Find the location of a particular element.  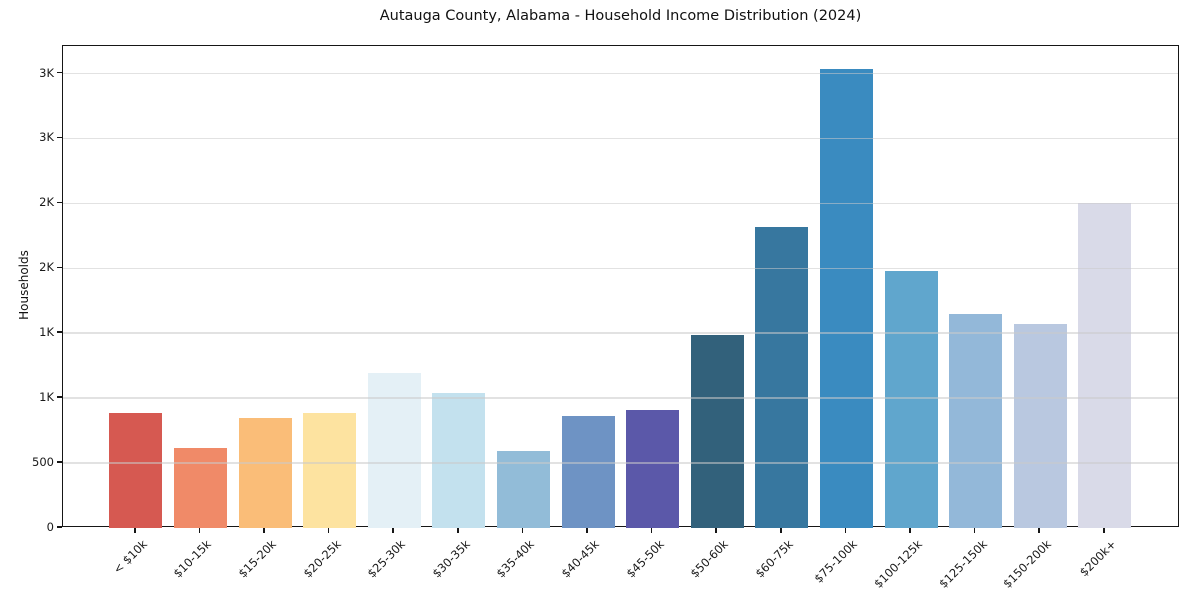

bar-45-50k is located at coordinates (653, 468).